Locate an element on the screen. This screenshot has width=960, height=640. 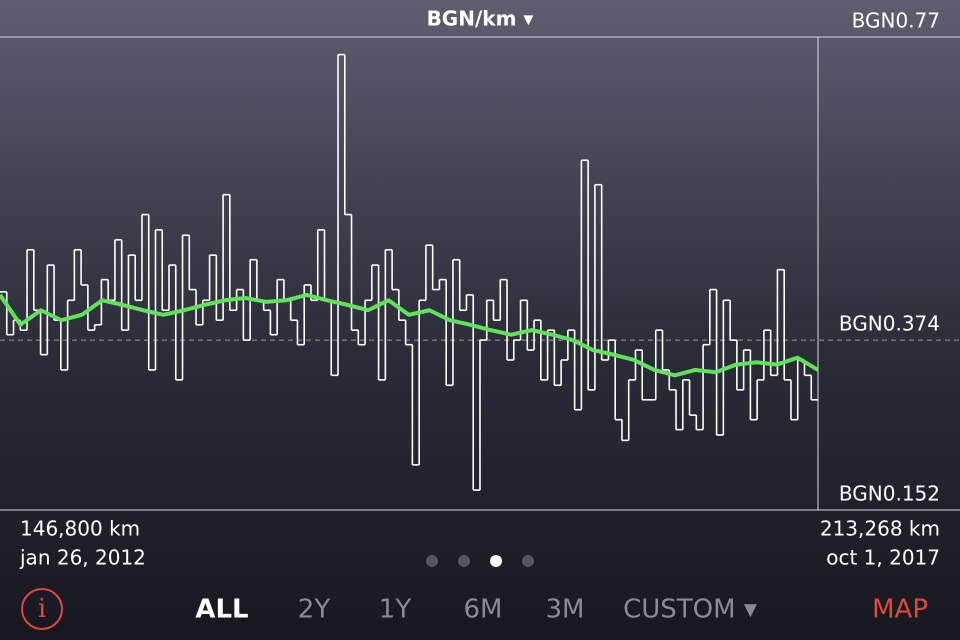
average-line is located at coordinates (410, 335).